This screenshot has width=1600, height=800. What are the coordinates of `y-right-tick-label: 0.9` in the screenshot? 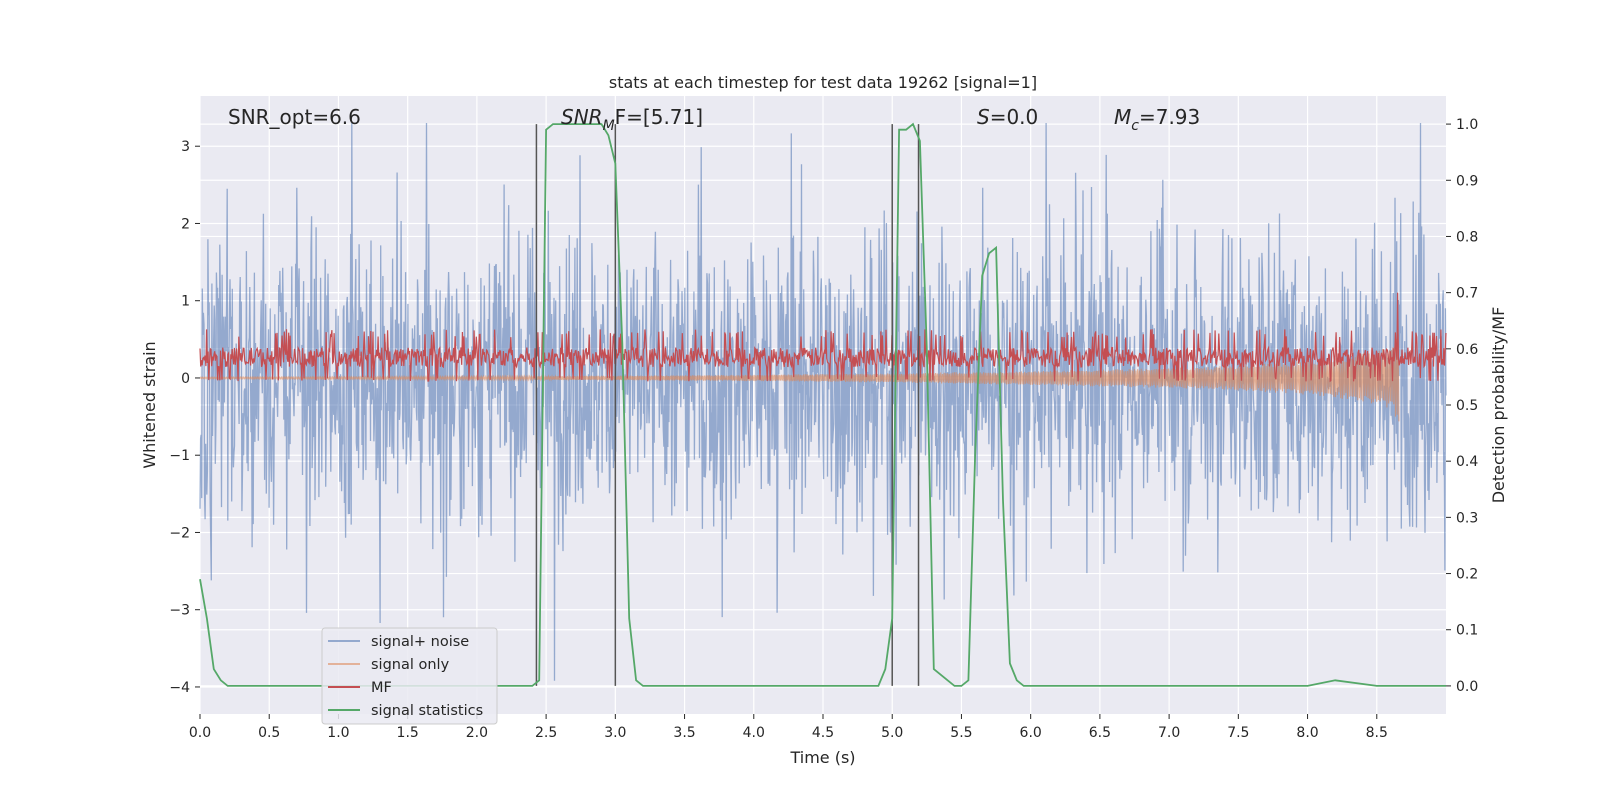 It's located at (1467, 181).